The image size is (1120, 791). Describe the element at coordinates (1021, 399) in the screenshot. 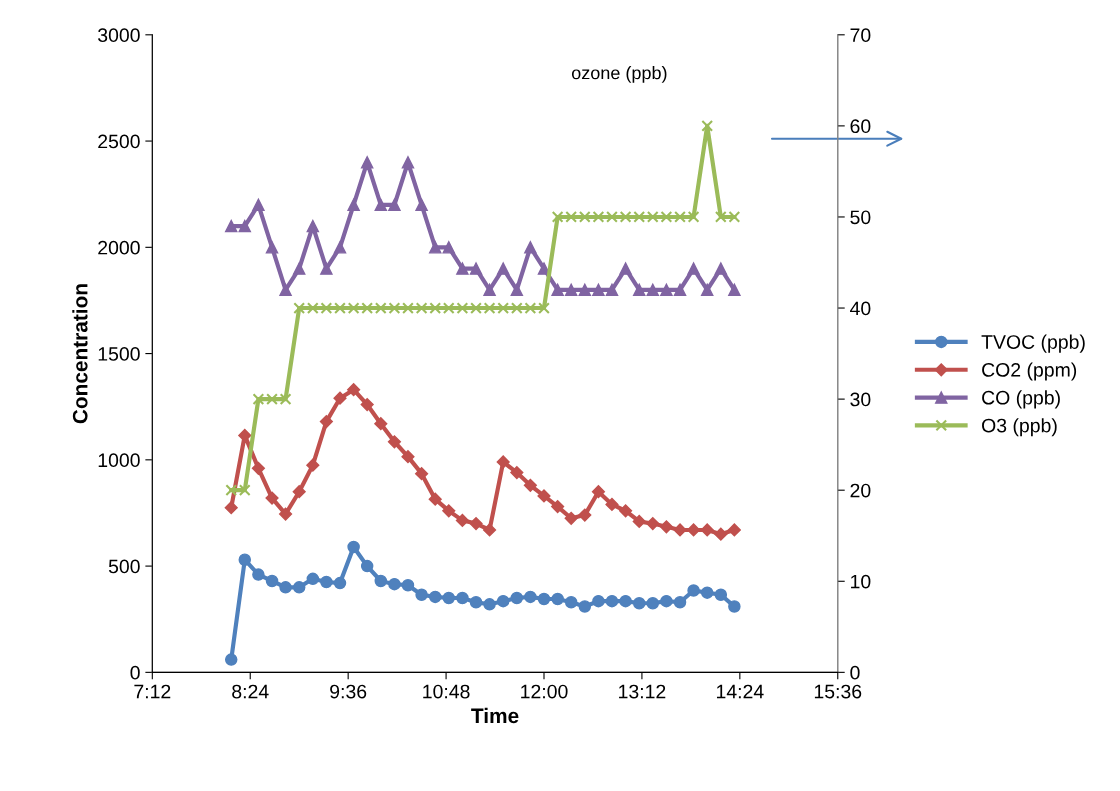

I see `legend-label: CO (ppb)` at that location.